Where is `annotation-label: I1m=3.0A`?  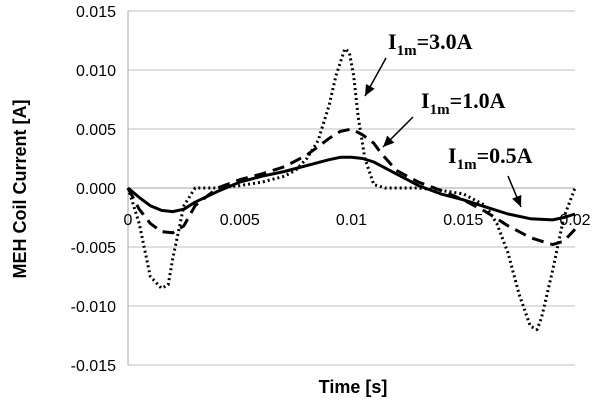
annotation-label: I1m=3.0A is located at coordinates (430, 44).